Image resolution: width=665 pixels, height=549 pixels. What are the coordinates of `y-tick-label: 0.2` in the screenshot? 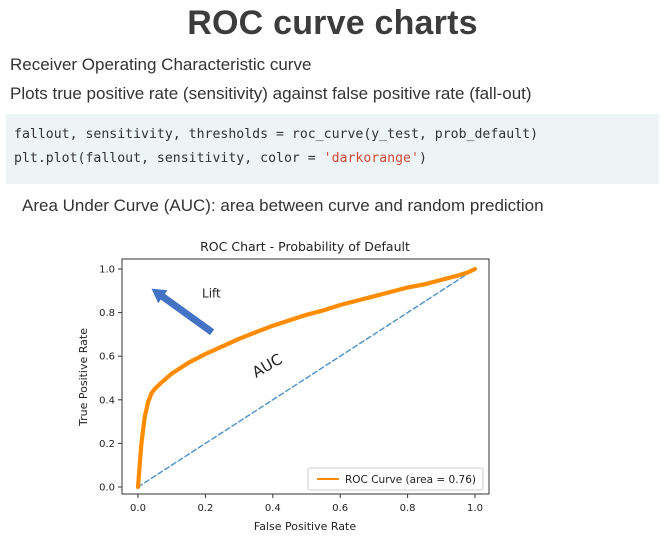 It's located at (107, 444).